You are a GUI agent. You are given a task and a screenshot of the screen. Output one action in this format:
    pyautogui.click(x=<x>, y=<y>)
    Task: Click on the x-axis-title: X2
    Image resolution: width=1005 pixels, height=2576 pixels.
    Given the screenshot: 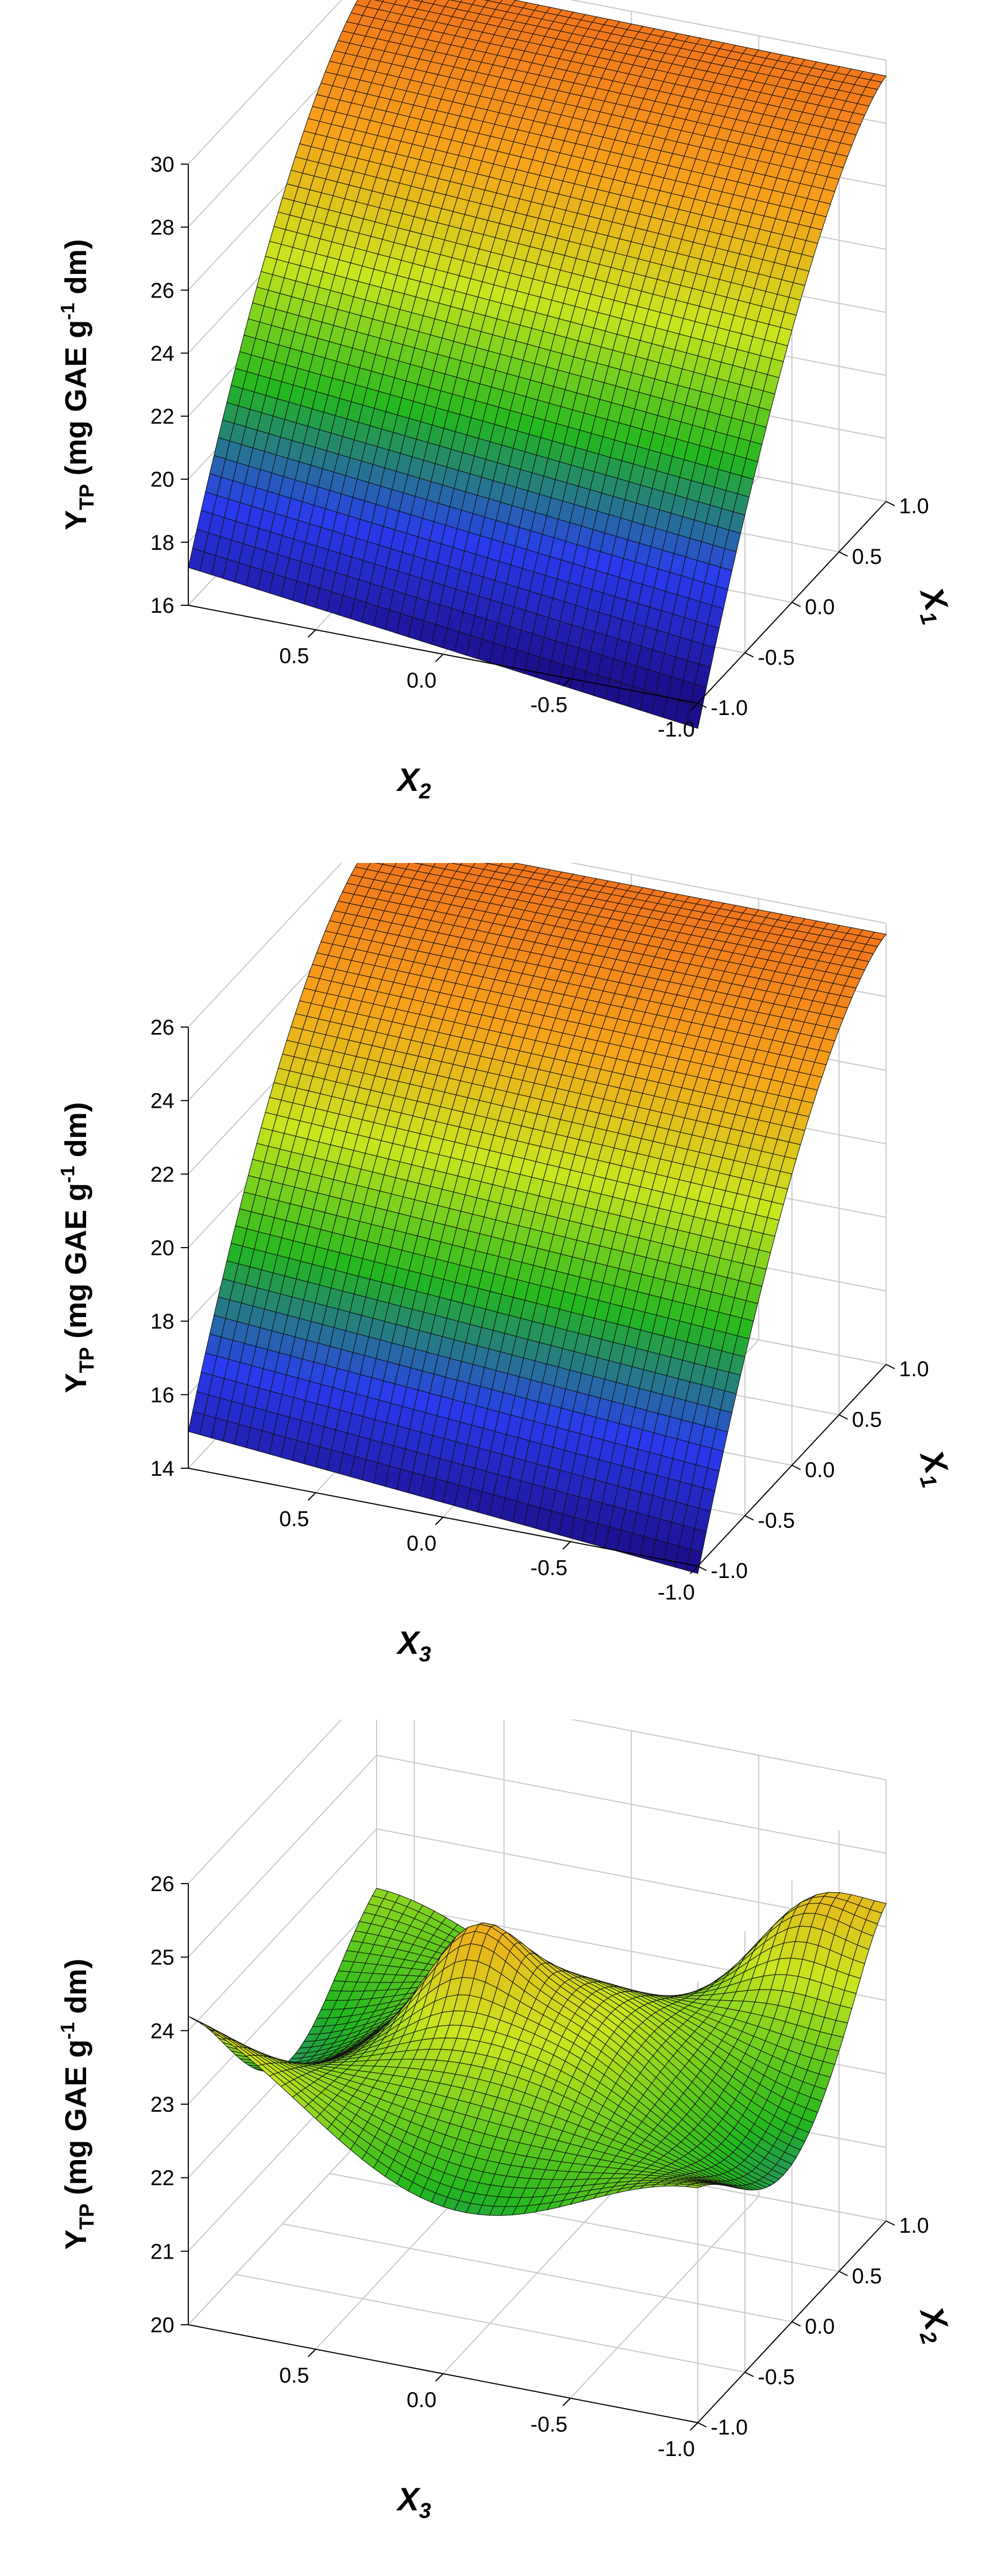 What is the action you would take?
    pyautogui.click(x=413, y=782)
    